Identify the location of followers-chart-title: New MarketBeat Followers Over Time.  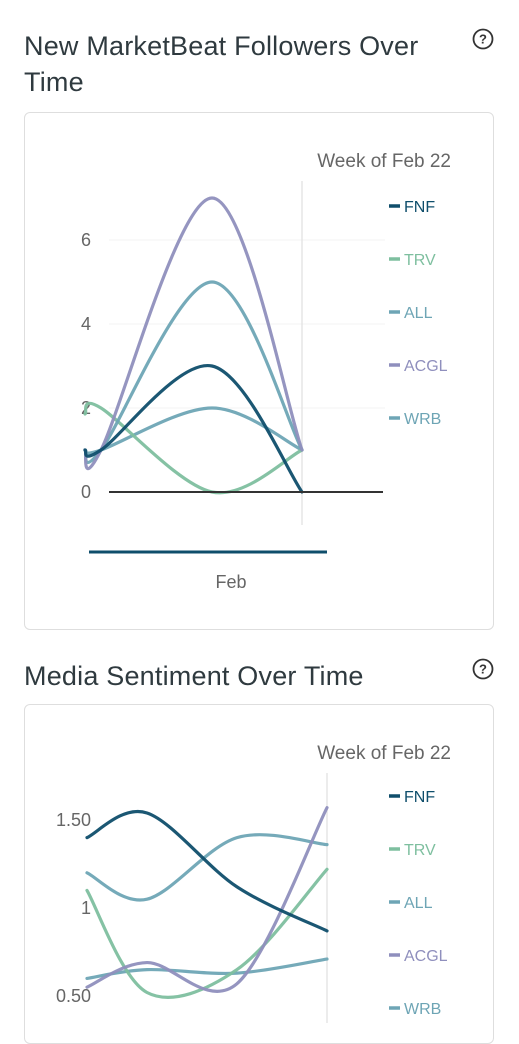
(221, 64).